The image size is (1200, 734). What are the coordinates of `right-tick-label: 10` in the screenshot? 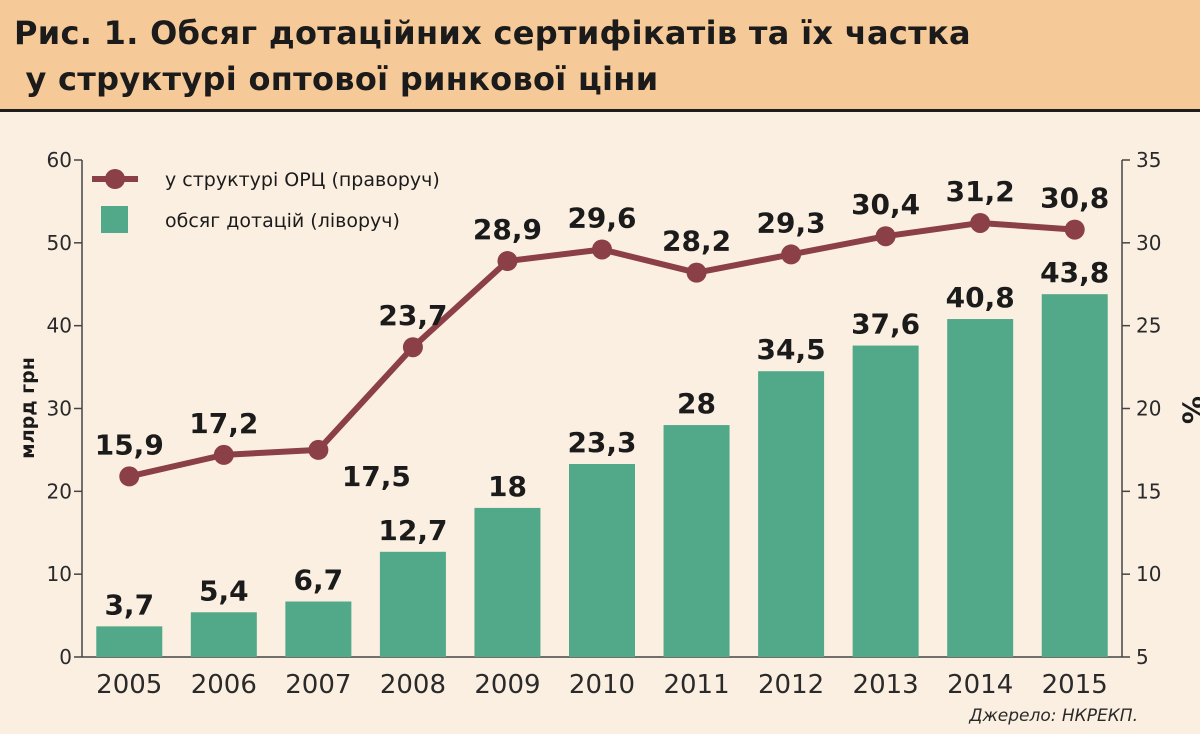 It's located at (1148, 574).